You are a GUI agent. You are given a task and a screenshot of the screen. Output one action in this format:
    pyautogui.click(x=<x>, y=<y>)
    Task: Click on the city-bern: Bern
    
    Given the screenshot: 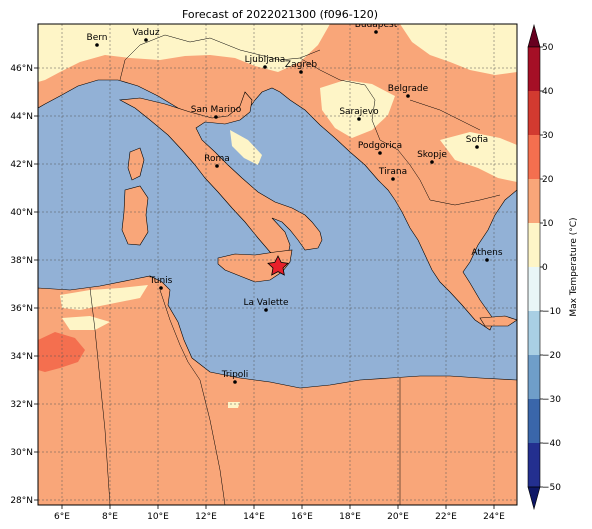 What is the action you would take?
    pyautogui.click(x=97, y=40)
    